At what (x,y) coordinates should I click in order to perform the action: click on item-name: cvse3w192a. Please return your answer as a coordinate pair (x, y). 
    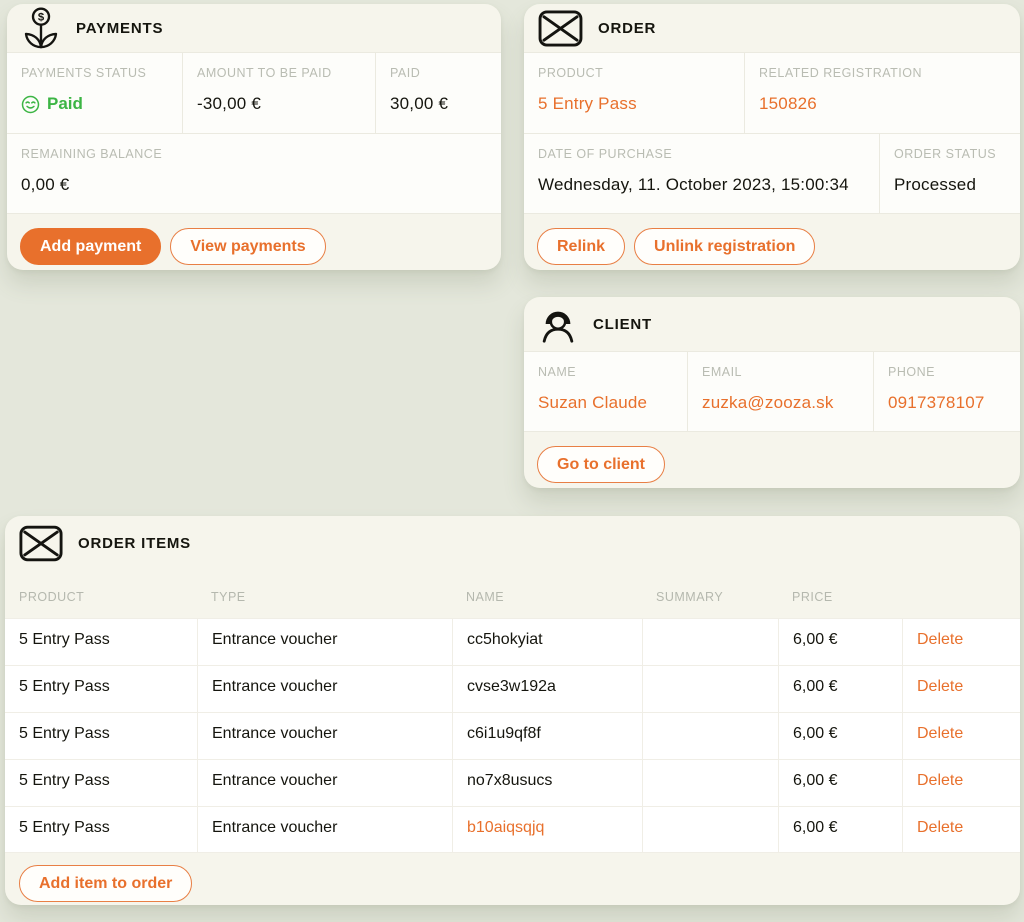
    Looking at the image, I should click on (547, 688).